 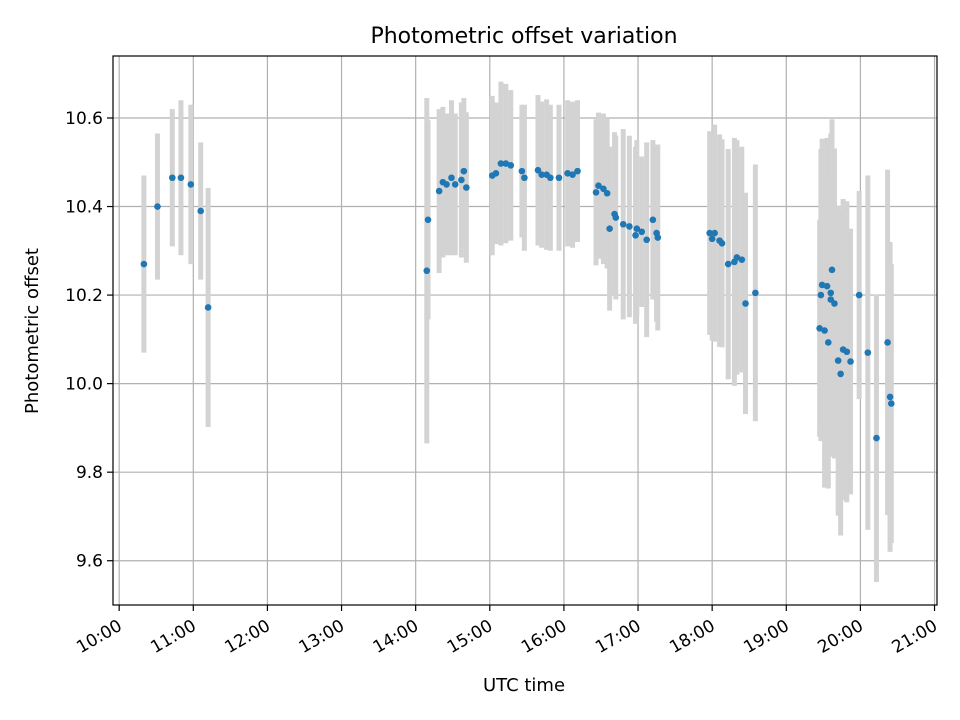 I want to click on chart-title: Photometric offset variation, so click(x=523, y=36).